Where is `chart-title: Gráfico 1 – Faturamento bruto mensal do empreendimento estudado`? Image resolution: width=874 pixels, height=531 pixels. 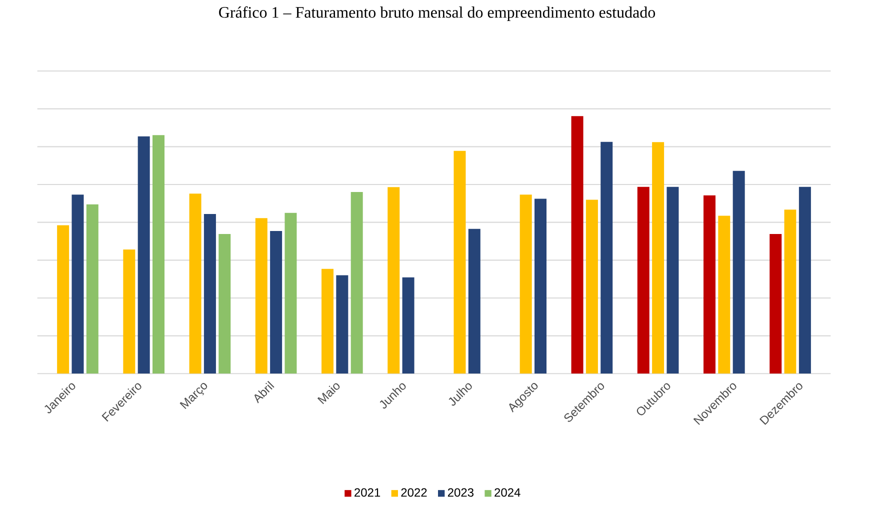
chart-title: Gráfico 1 – Faturamento bruto mensal do empreendimento estudado is located at coordinates (437, 14).